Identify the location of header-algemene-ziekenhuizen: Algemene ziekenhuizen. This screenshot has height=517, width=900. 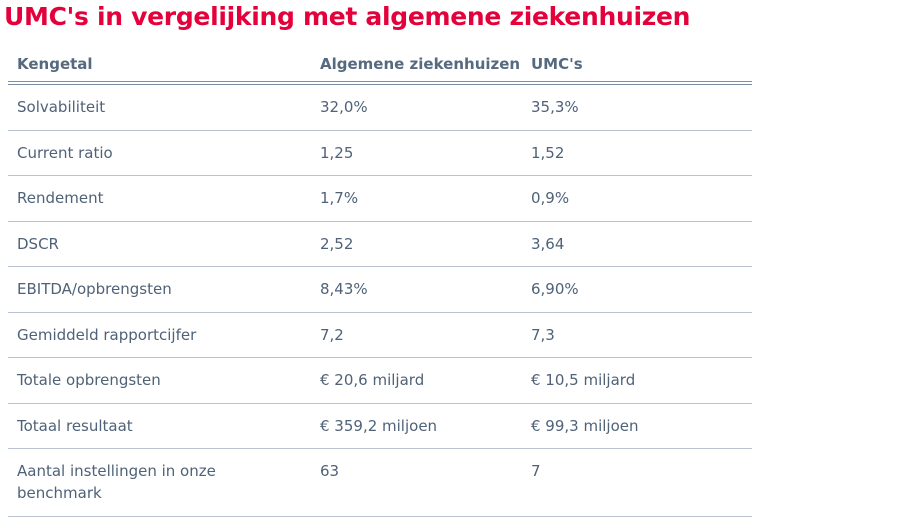
(420, 64).